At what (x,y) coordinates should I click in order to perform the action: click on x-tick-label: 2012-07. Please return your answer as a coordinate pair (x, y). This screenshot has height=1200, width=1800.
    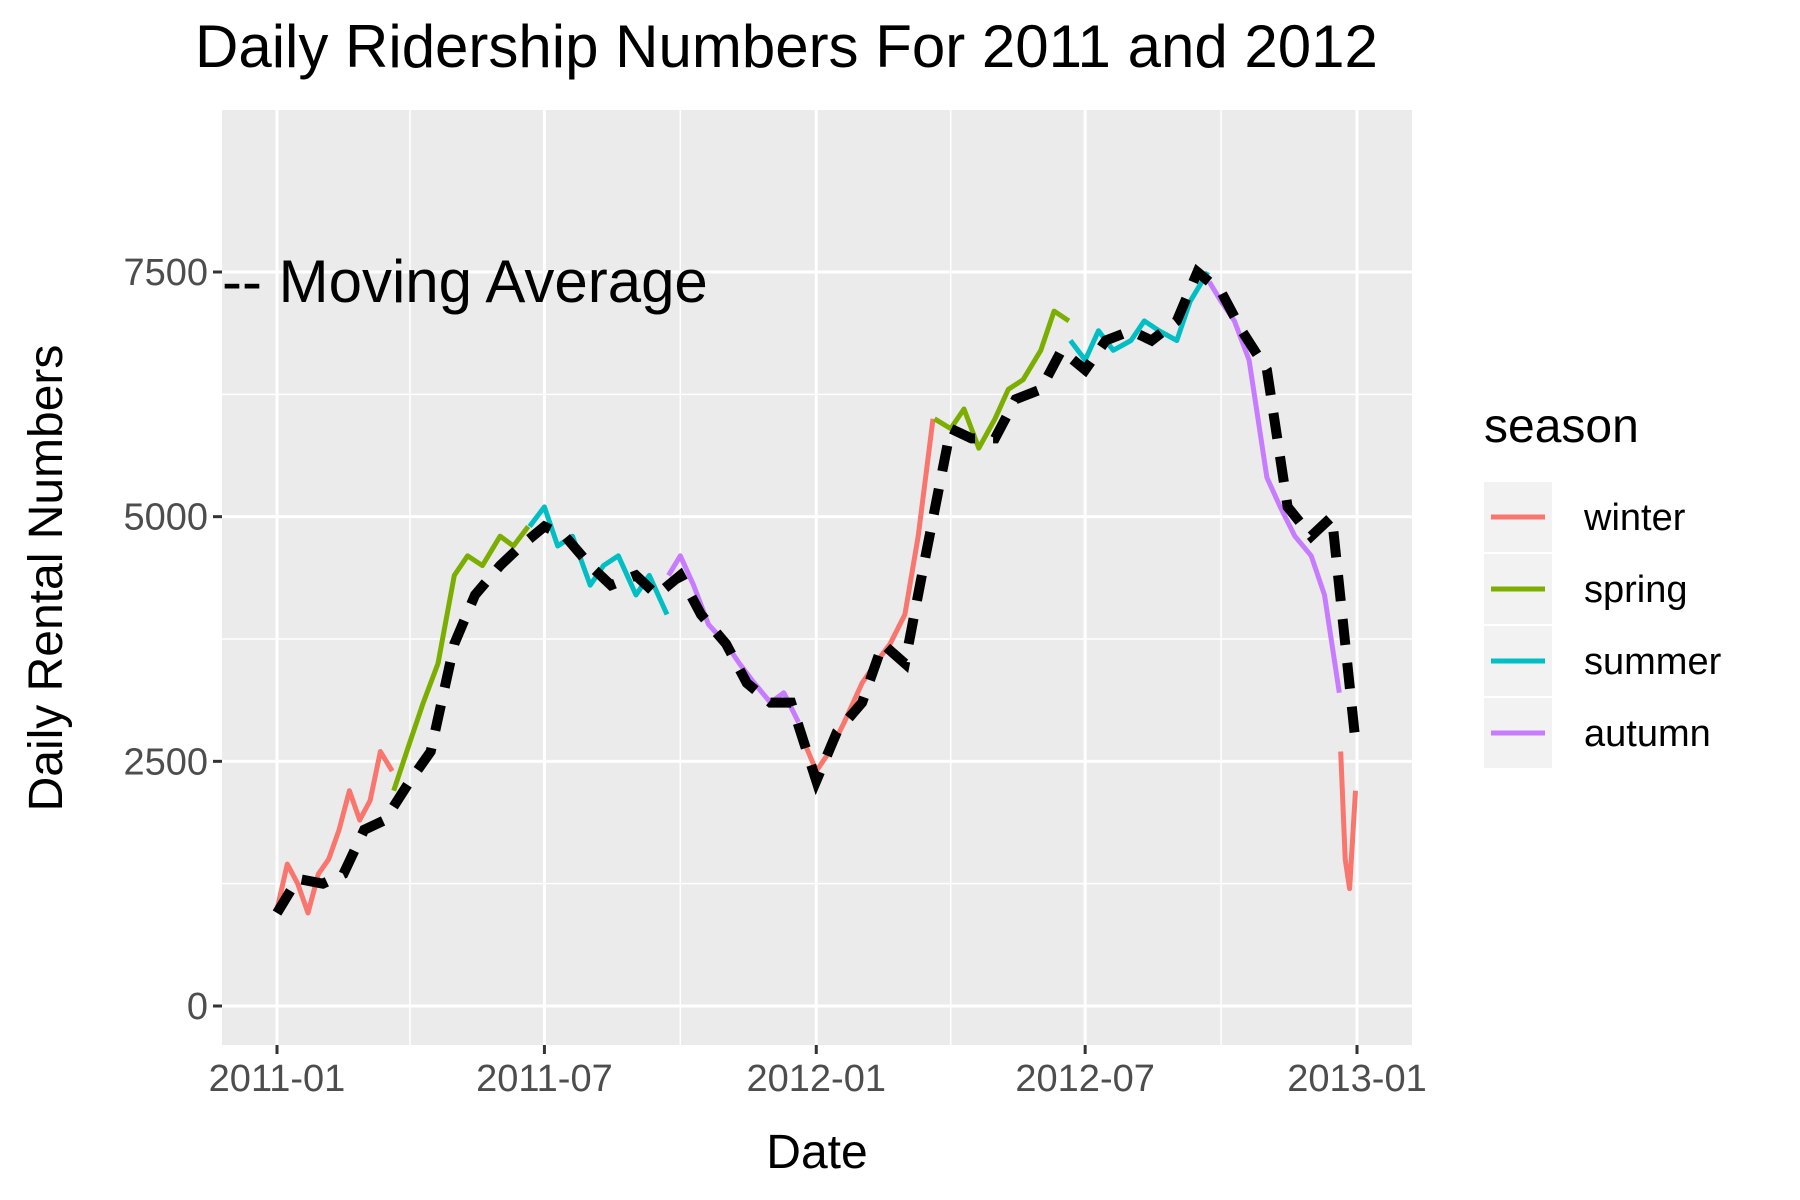
    Looking at the image, I should click on (1084, 1079).